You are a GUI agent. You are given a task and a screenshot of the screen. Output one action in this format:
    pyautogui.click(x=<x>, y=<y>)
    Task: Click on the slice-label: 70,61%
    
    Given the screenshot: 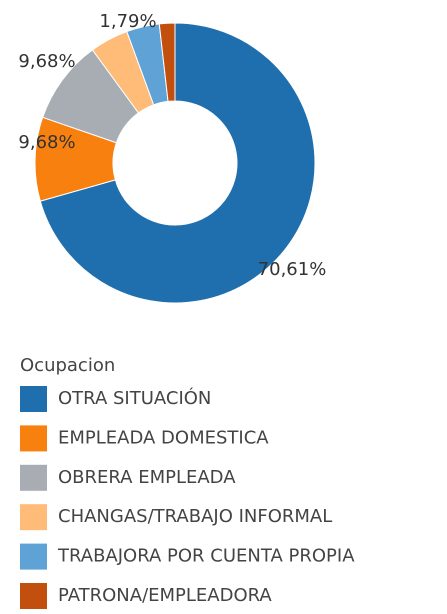 What is the action you would take?
    pyautogui.click(x=292, y=269)
    